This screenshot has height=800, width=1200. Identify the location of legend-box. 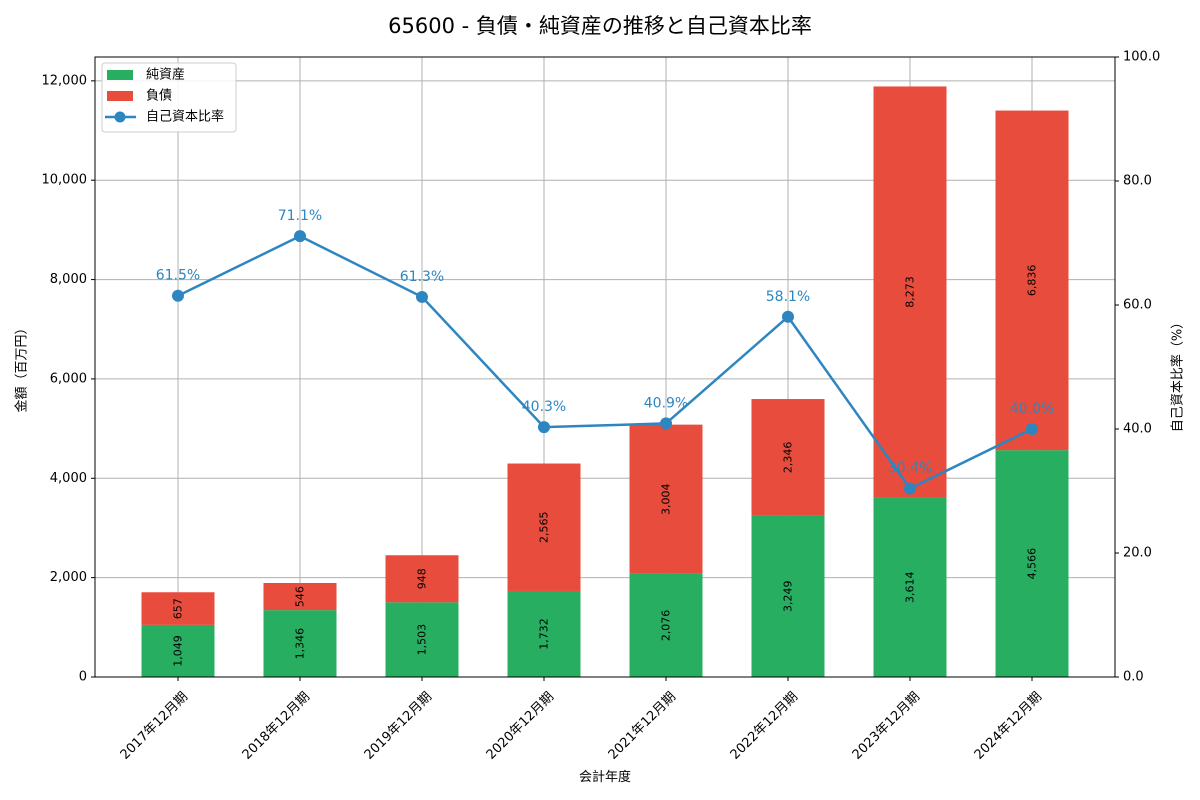
(169, 97).